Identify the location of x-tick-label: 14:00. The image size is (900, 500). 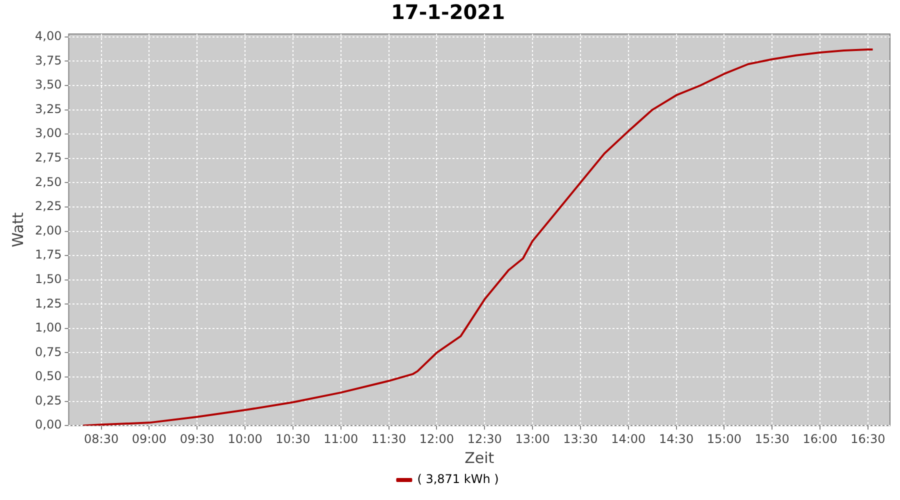
(628, 439).